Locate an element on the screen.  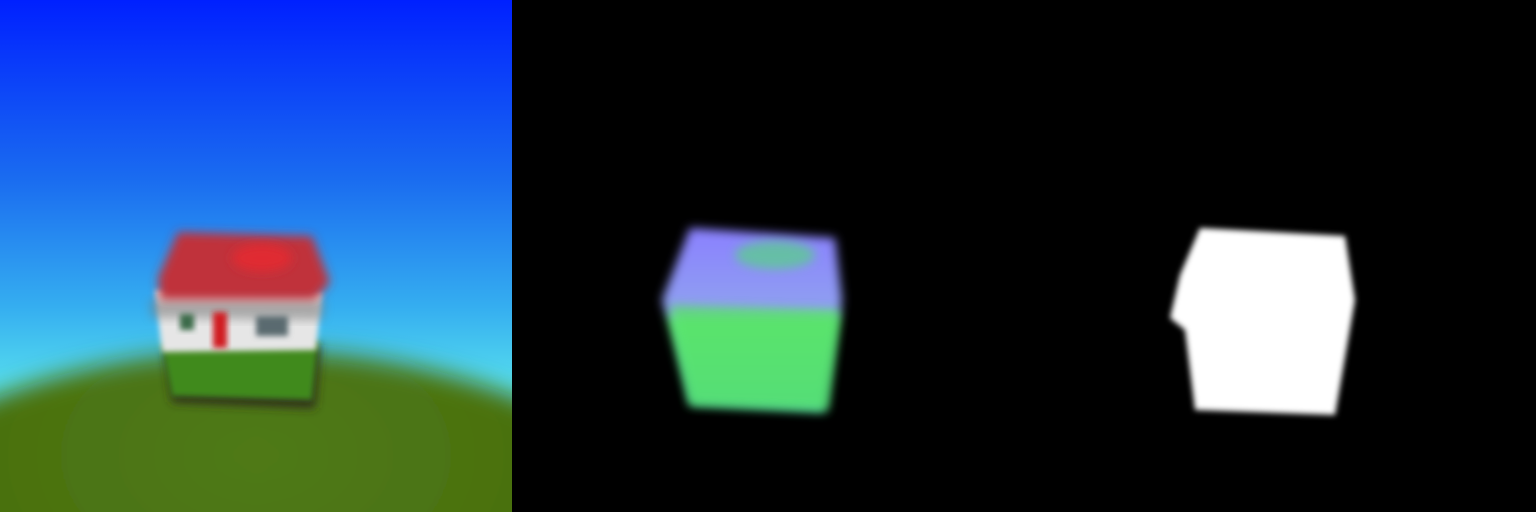
door is located at coordinates (220, 330).